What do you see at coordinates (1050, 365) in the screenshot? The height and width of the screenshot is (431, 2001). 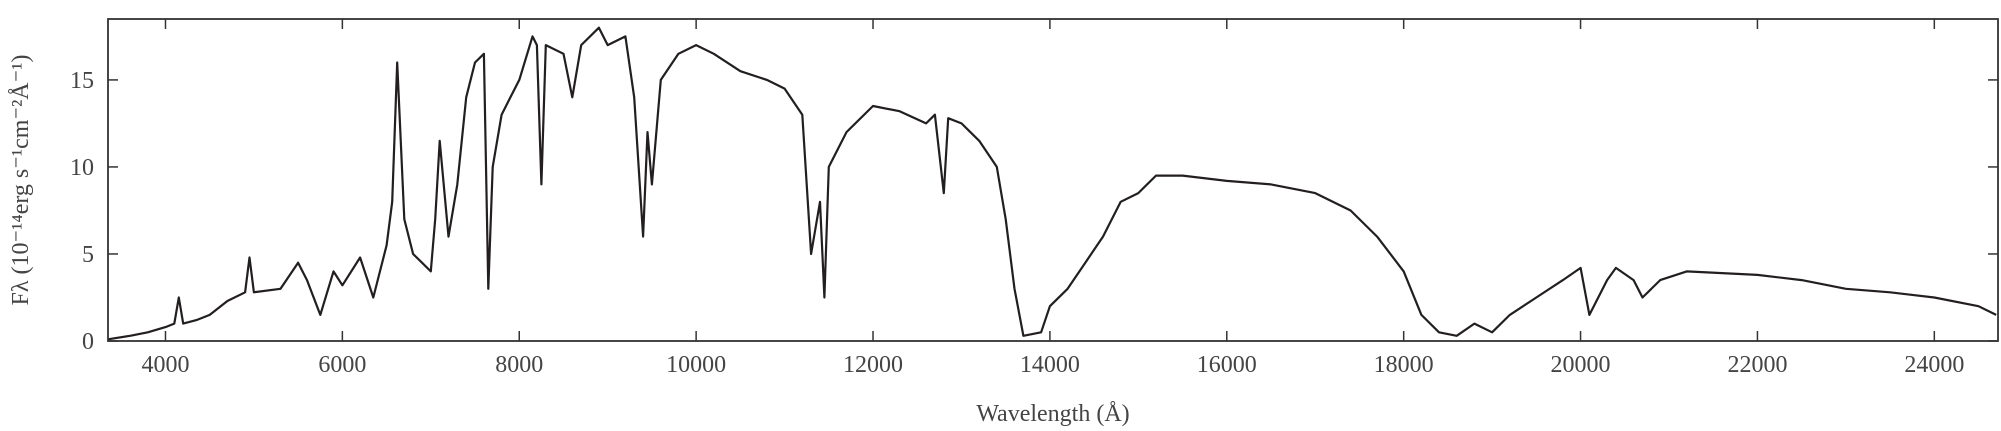 I see `x-tick-label: 14000` at bounding box center [1050, 365].